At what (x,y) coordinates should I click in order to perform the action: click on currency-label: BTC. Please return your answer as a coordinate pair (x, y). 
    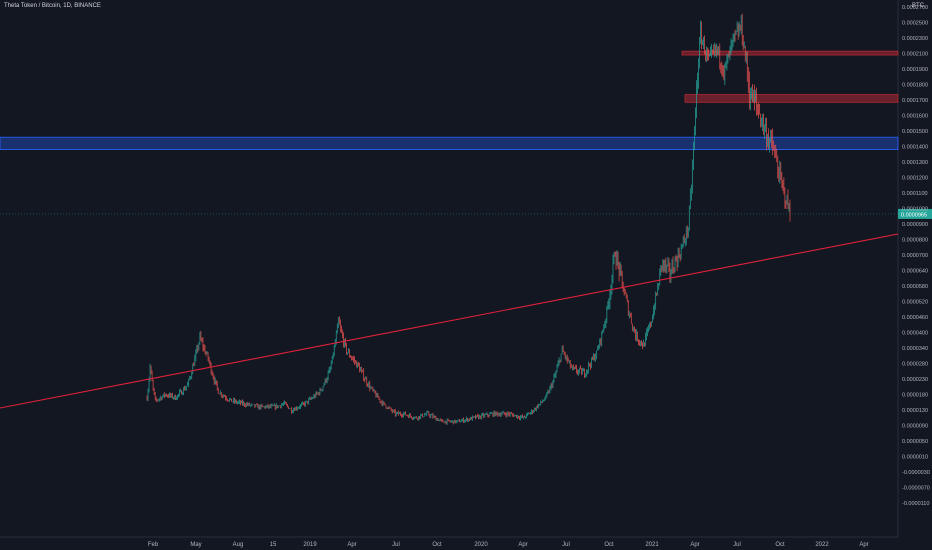
    Looking at the image, I should click on (918, 6).